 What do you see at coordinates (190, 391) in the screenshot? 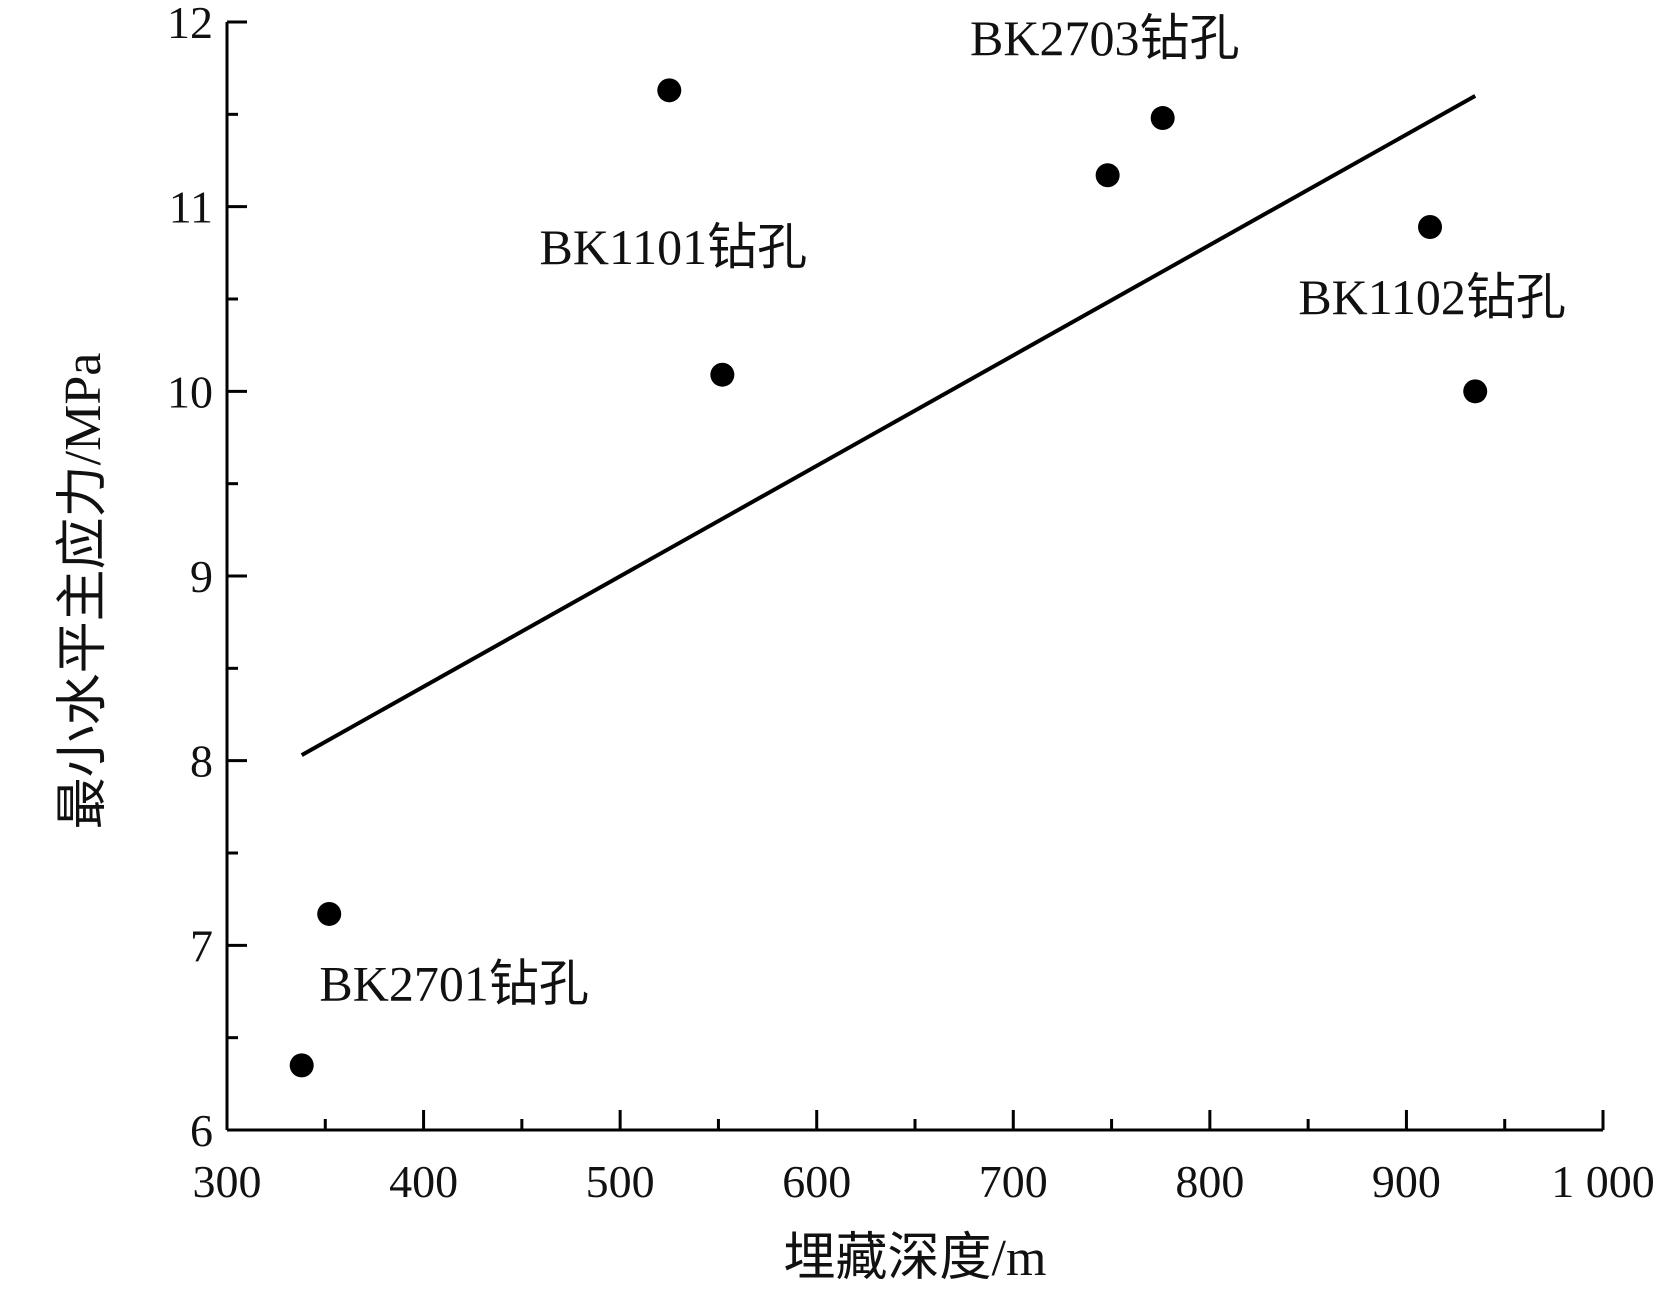
I see `y-tick-label: 10` at bounding box center [190, 391].